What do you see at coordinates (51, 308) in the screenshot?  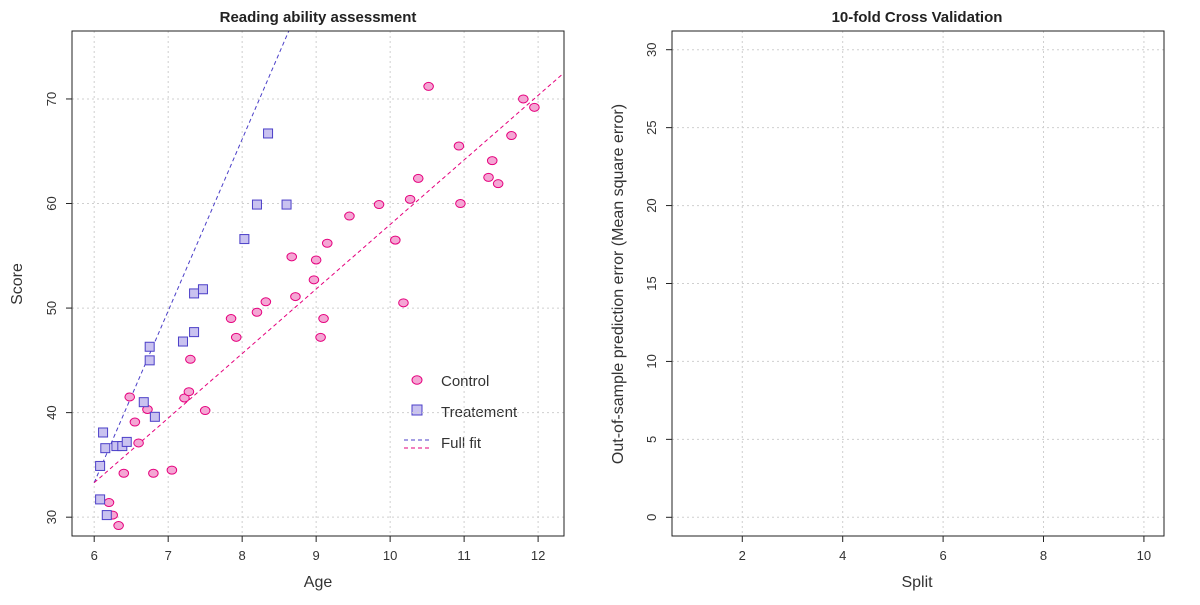 I see `y-tick-label: 50` at bounding box center [51, 308].